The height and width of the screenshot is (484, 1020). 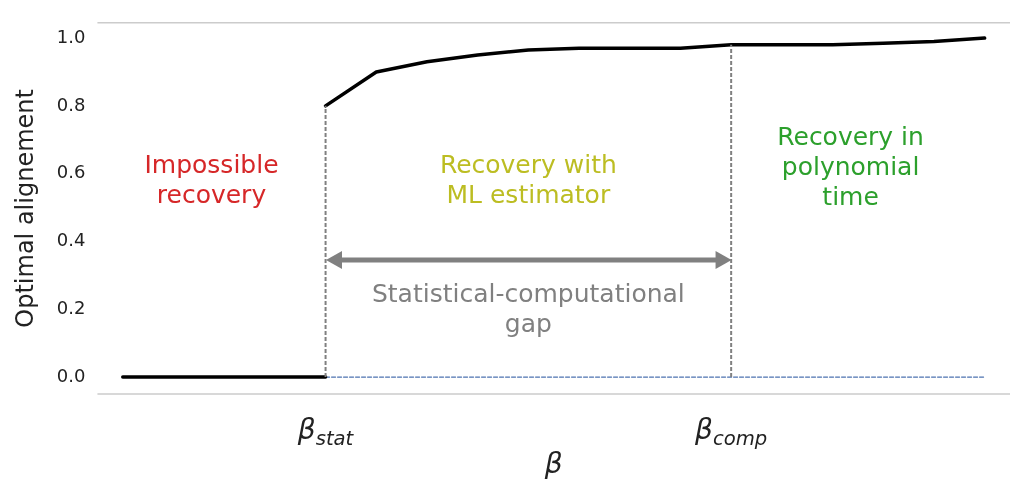 I want to click on annotation: Recovery in polynomial time, so click(x=850, y=166).